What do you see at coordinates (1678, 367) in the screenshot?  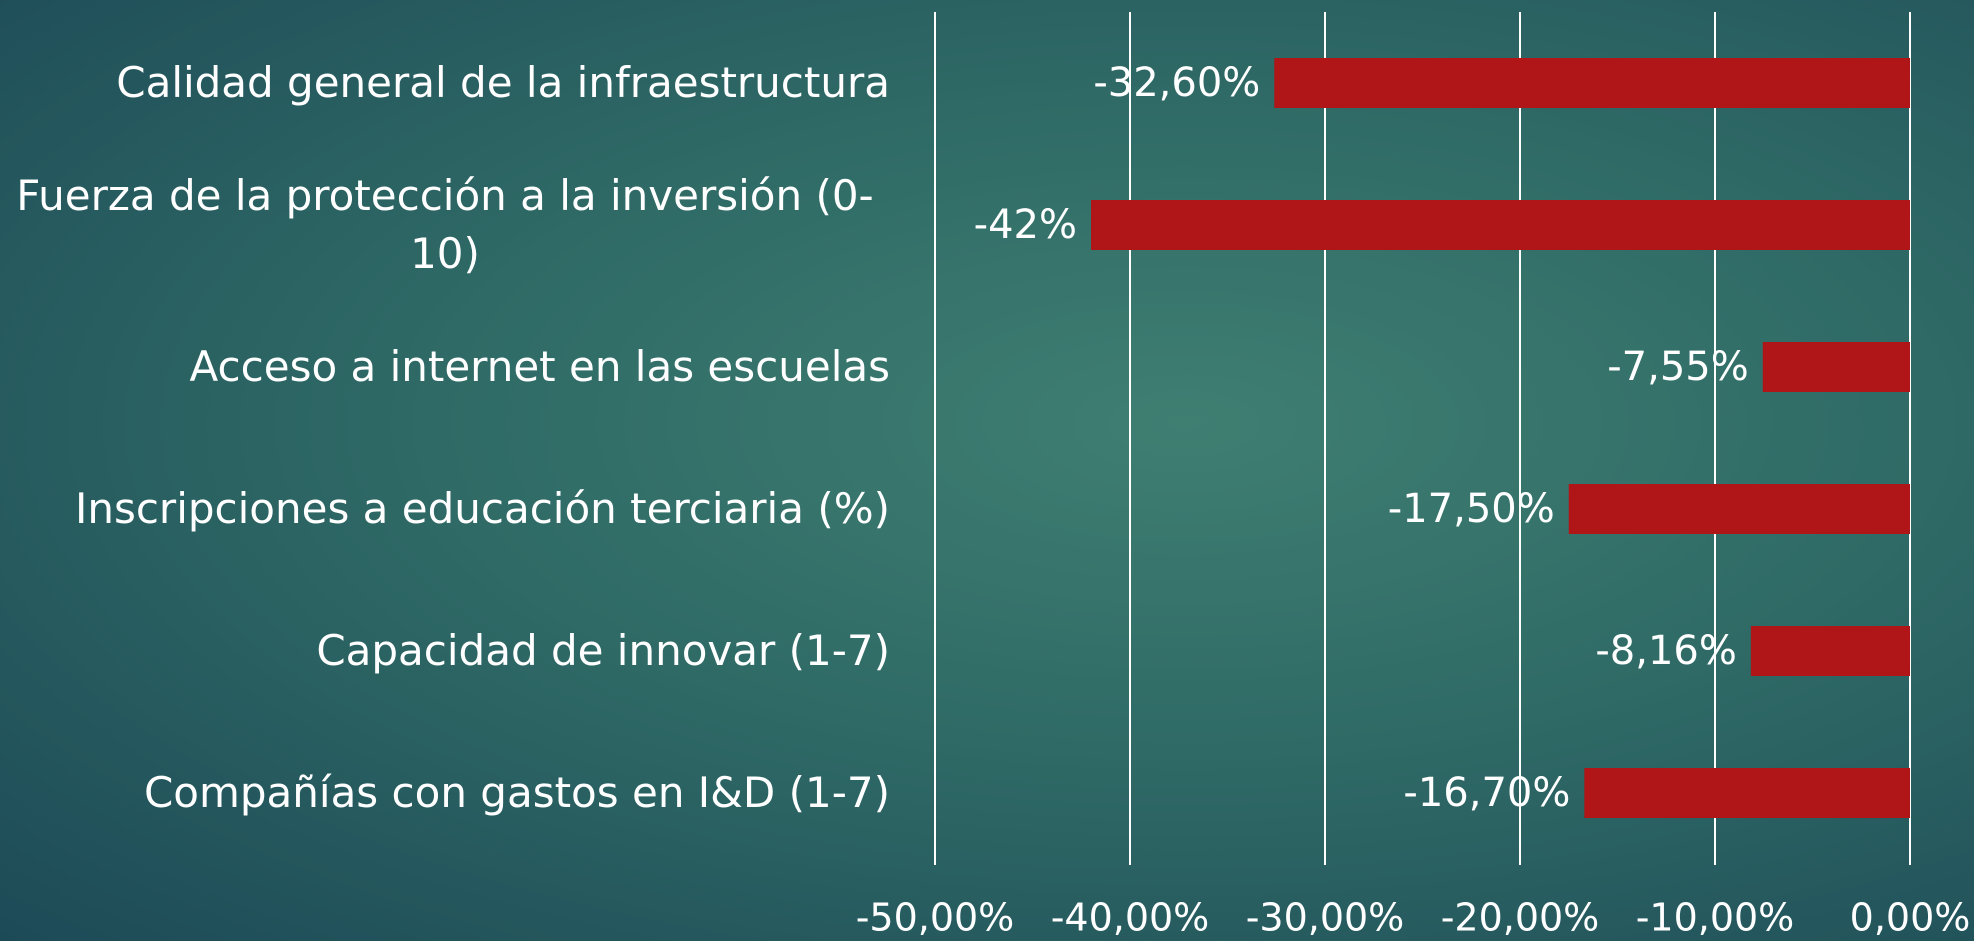 I see `data-label: -7,55%` at bounding box center [1678, 367].